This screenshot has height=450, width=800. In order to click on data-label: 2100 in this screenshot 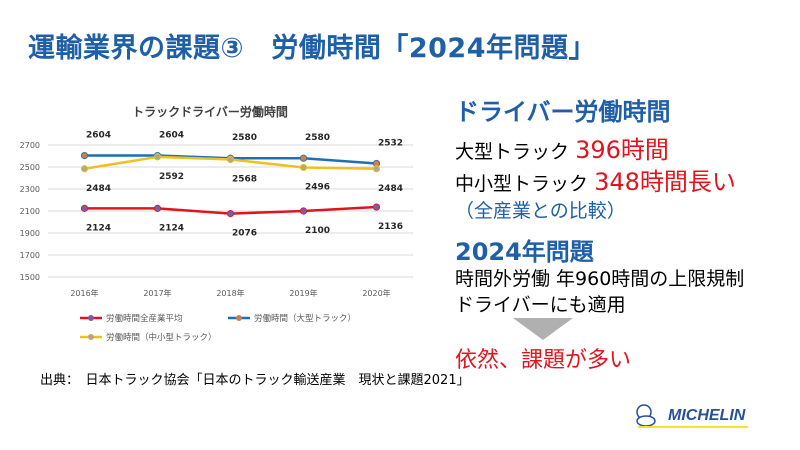, I will do `click(317, 231)`.